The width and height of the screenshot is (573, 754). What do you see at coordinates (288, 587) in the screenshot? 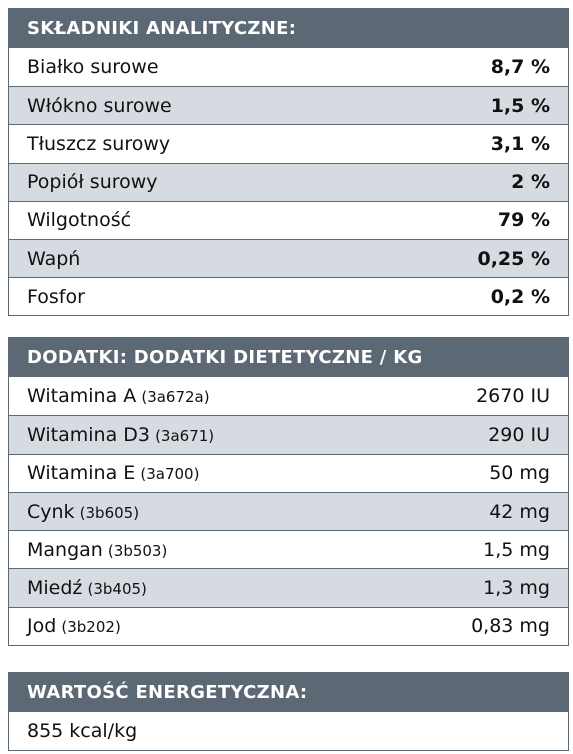
I see `table-row: Miedź (3b405) 1,3 mg` at bounding box center [288, 587].